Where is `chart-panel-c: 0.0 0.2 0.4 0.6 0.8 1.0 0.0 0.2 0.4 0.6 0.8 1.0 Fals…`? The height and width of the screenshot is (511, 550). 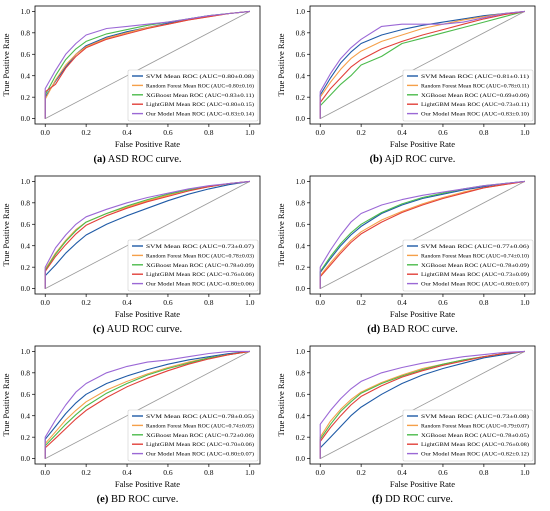
chart-panel-c: 0.0 0.2 0.4 0.6 0.8 1.0 0.0 0.2 0.4 0.6 0.8 1.0 Fals… is located at coordinates (137, 246).